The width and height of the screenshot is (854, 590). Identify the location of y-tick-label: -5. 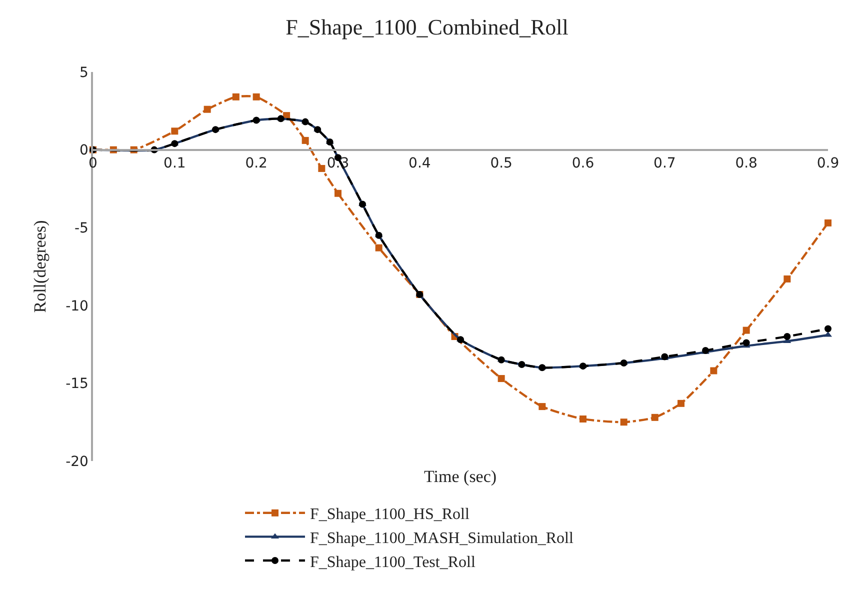
(81, 228).